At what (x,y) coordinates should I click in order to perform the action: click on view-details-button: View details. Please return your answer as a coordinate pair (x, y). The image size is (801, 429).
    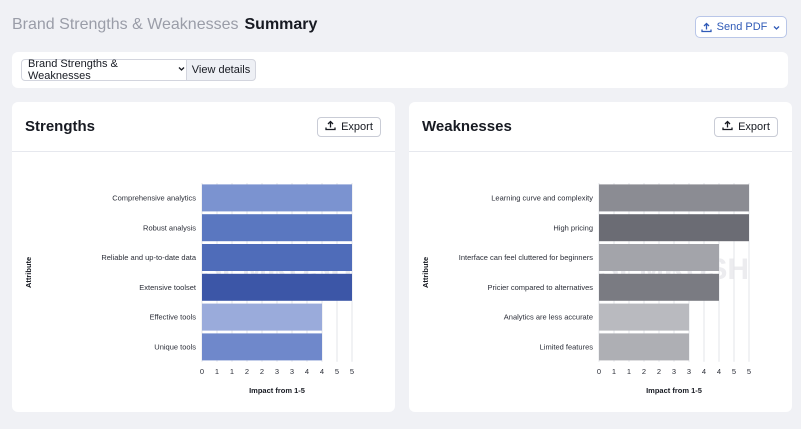
    Looking at the image, I should click on (221, 70).